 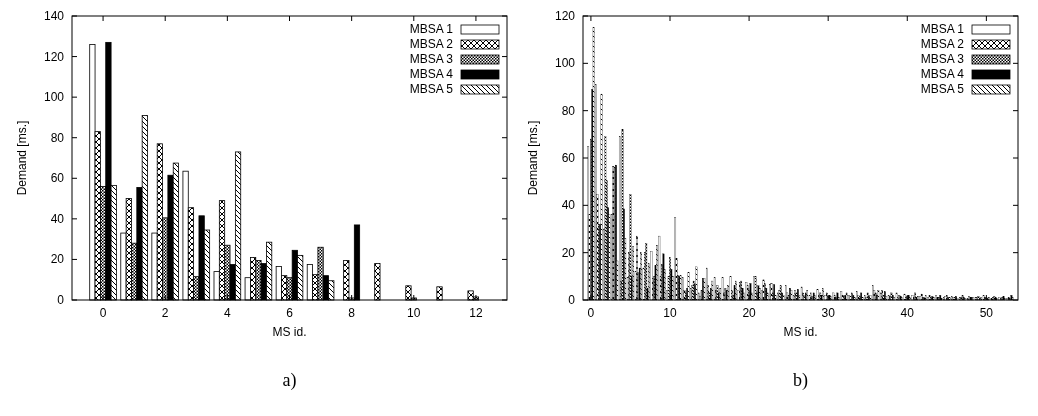 I want to click on x-tick-label: 12, so click(x=476, y=313).